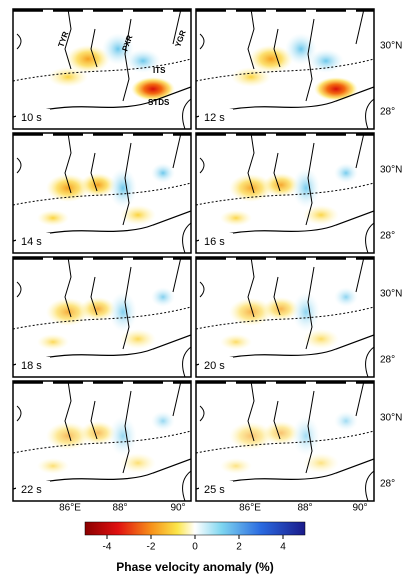 The image size is (411, 579). I want to click on period-label: 12 s, so click(214, 118).